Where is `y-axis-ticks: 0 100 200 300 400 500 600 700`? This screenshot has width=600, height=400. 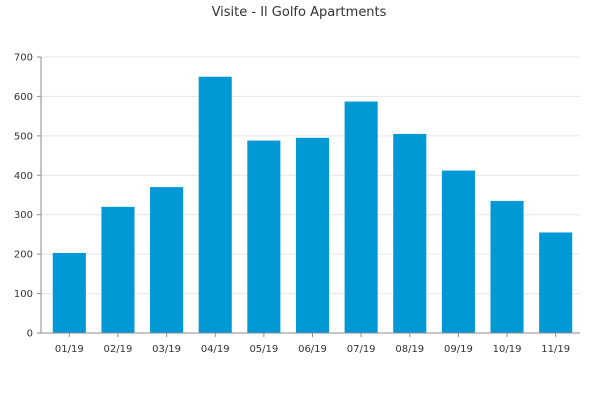
y-axis-ticks: 0 100 200 300 400 500 600 700 is located at coordinates (27, 196).